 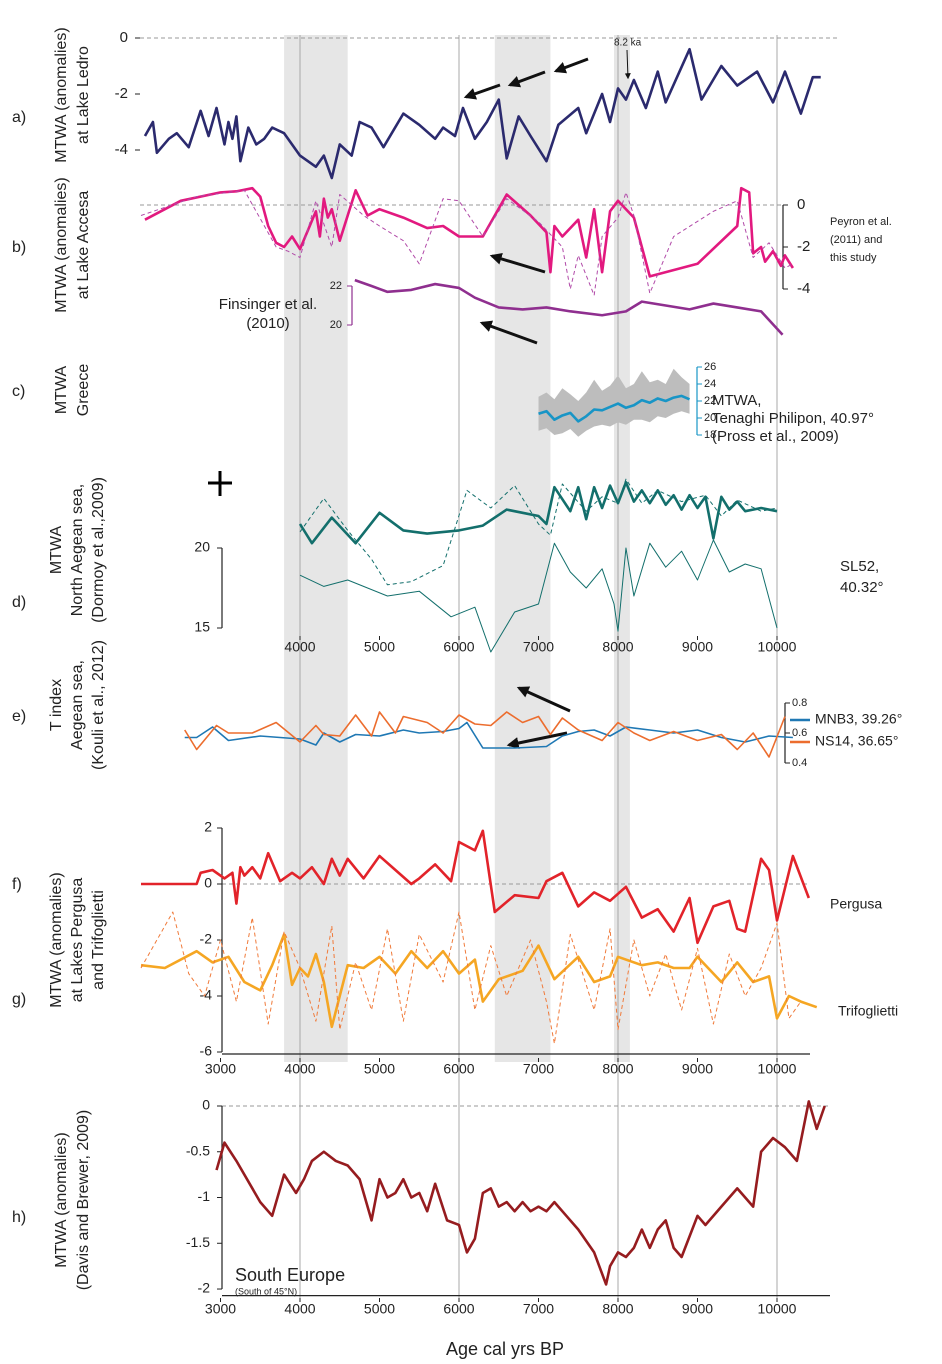 I want to click on legend-label: NS14, 36.65°, so click(x=856, y=741).